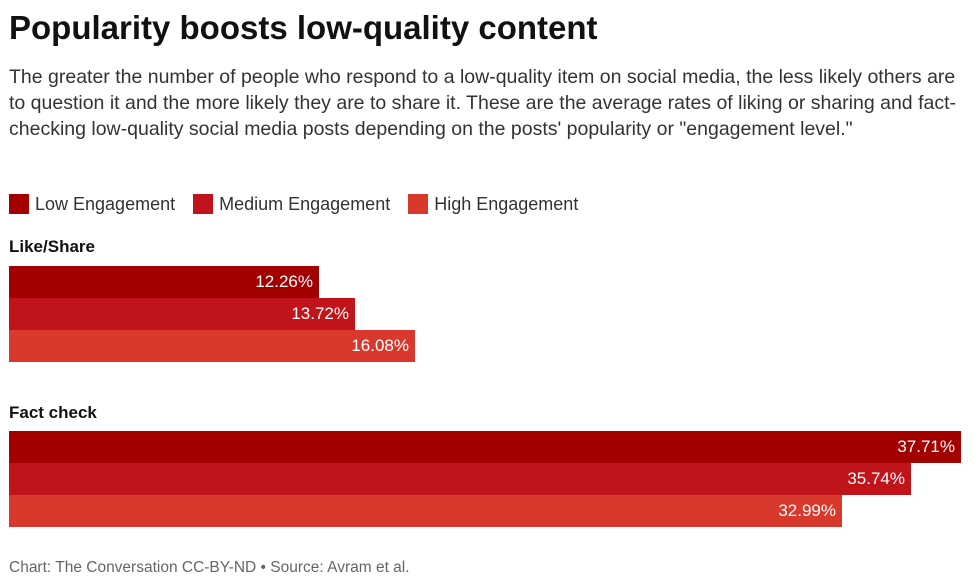 This screenshot has height=588, width=980. Describe the element at coordinates (284, 281) in the screenshot. I see `bar-value-label-like-share-low: 12.26%` at that location.